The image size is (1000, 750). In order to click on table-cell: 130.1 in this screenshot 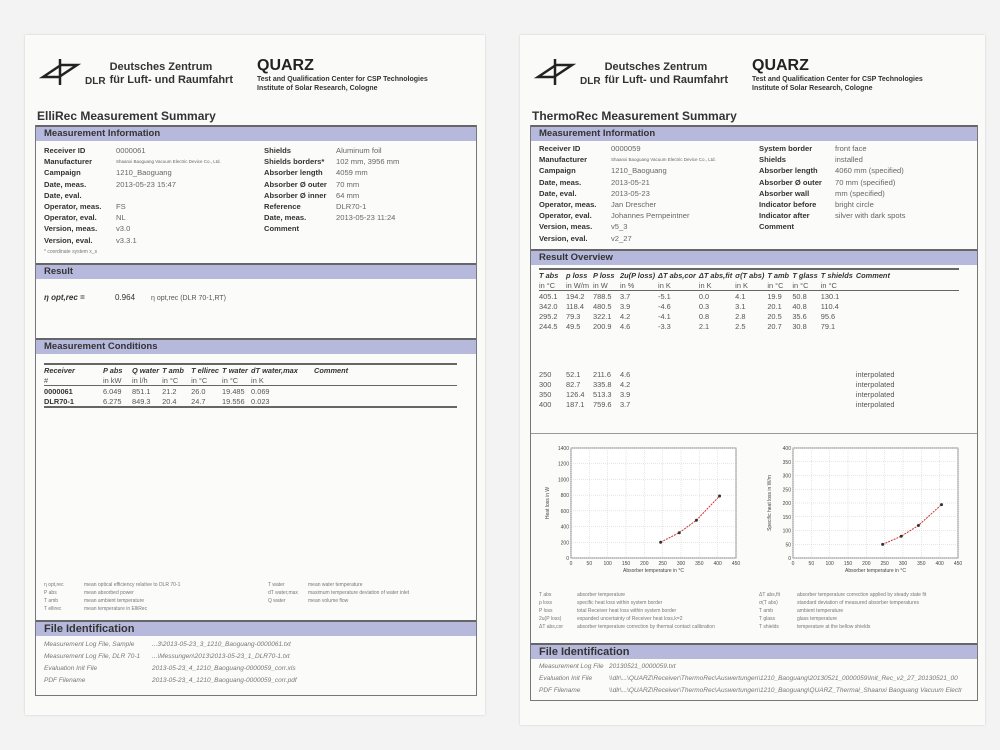, I will do `click(830, 296)`.